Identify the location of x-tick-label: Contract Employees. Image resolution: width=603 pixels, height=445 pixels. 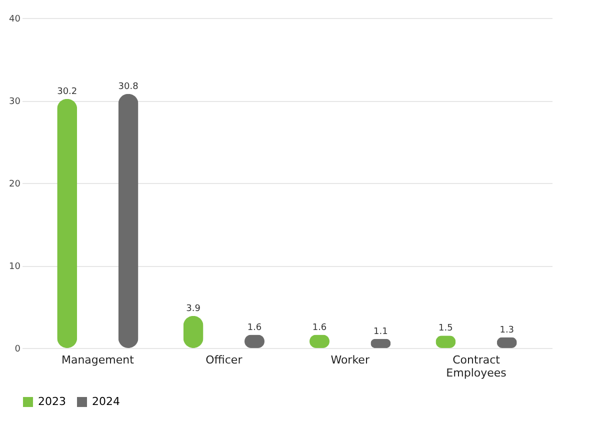
(476, 367).